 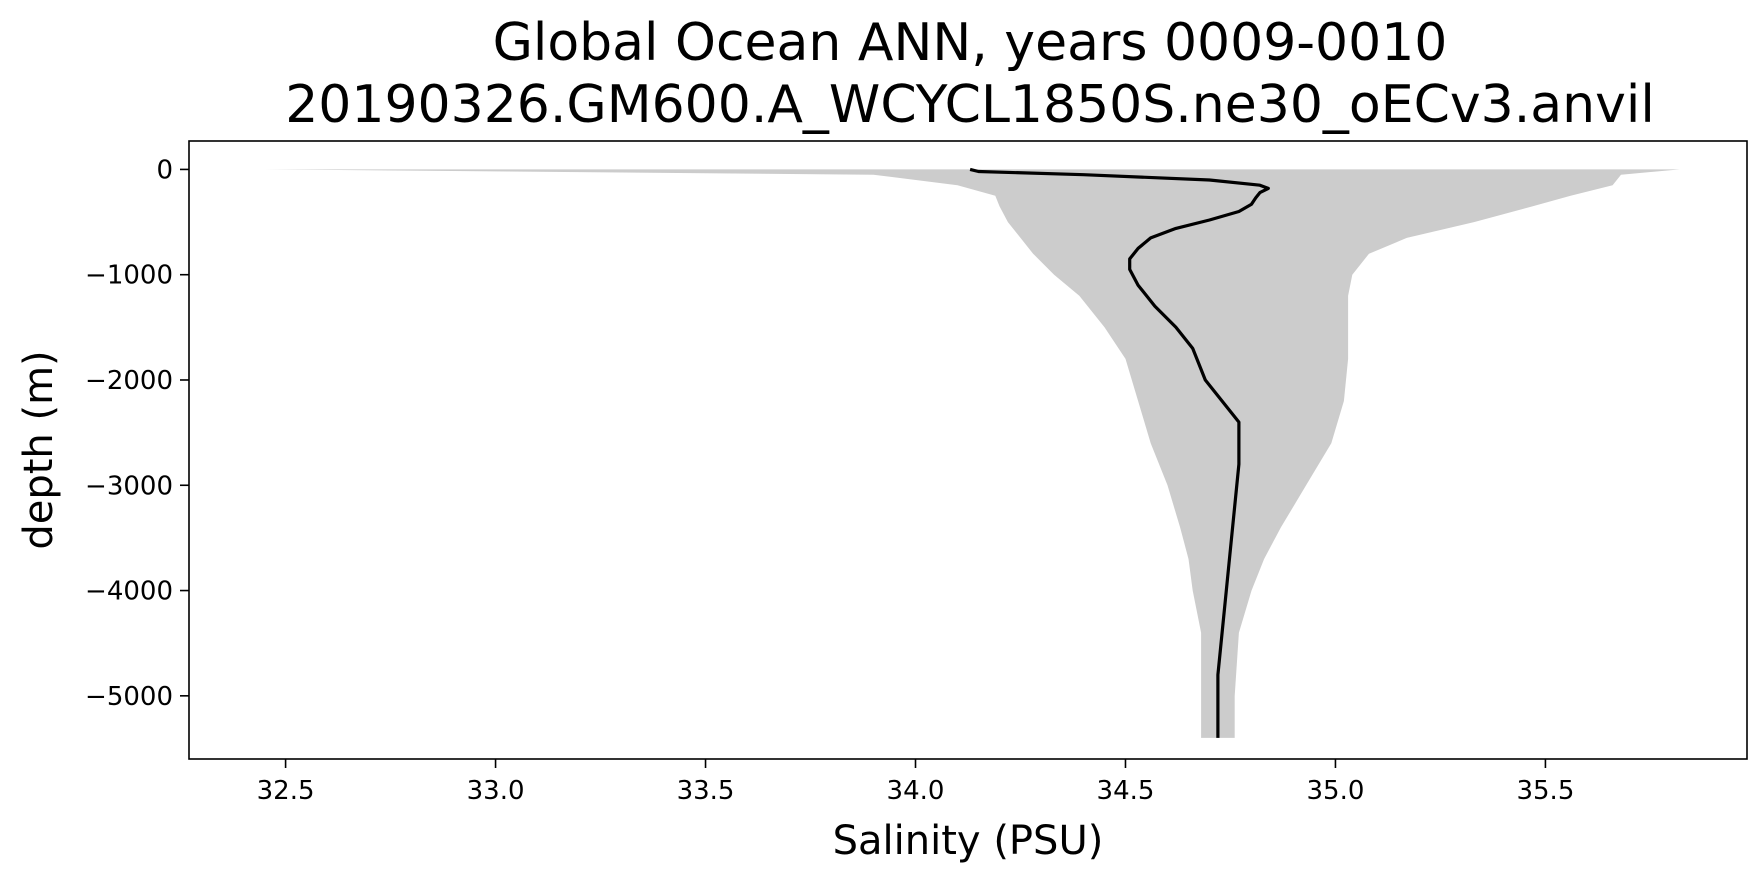 What do you see at coordinates (706, 791) in the screenshot?
I see `x-tick-label: 33.5` at bounding box center [706, 791].